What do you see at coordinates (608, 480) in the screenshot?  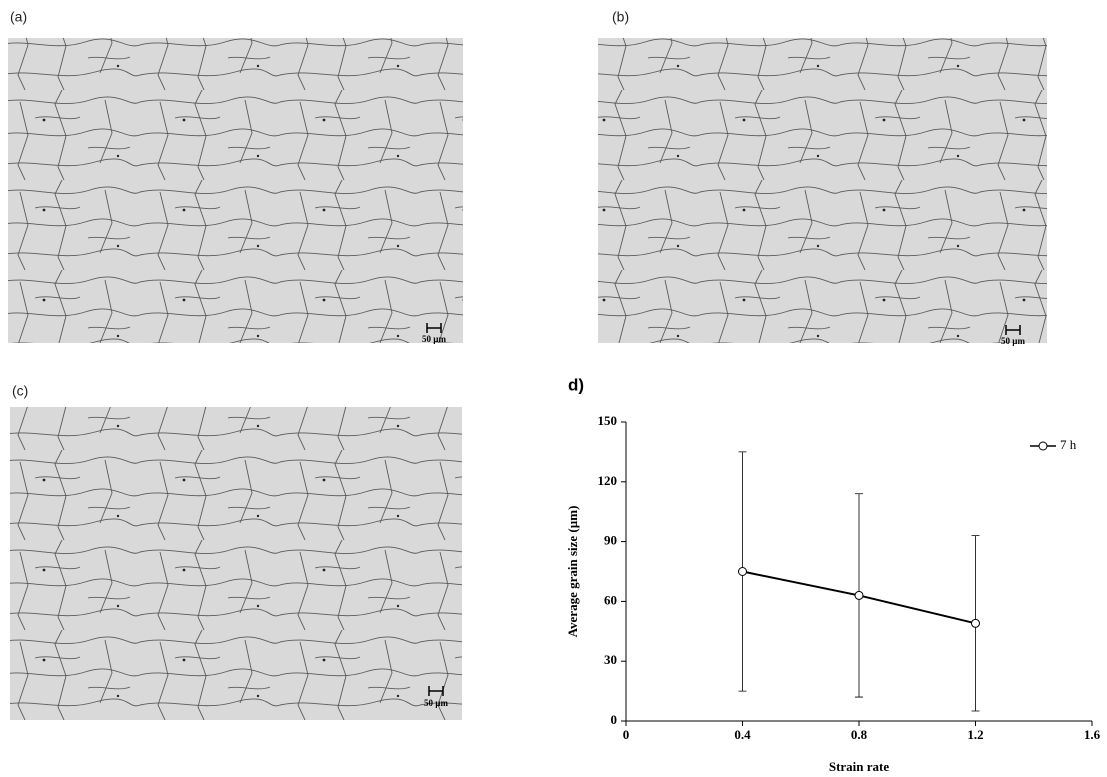 I see `y-tick-label: 120` at bounding box center [608, 480].